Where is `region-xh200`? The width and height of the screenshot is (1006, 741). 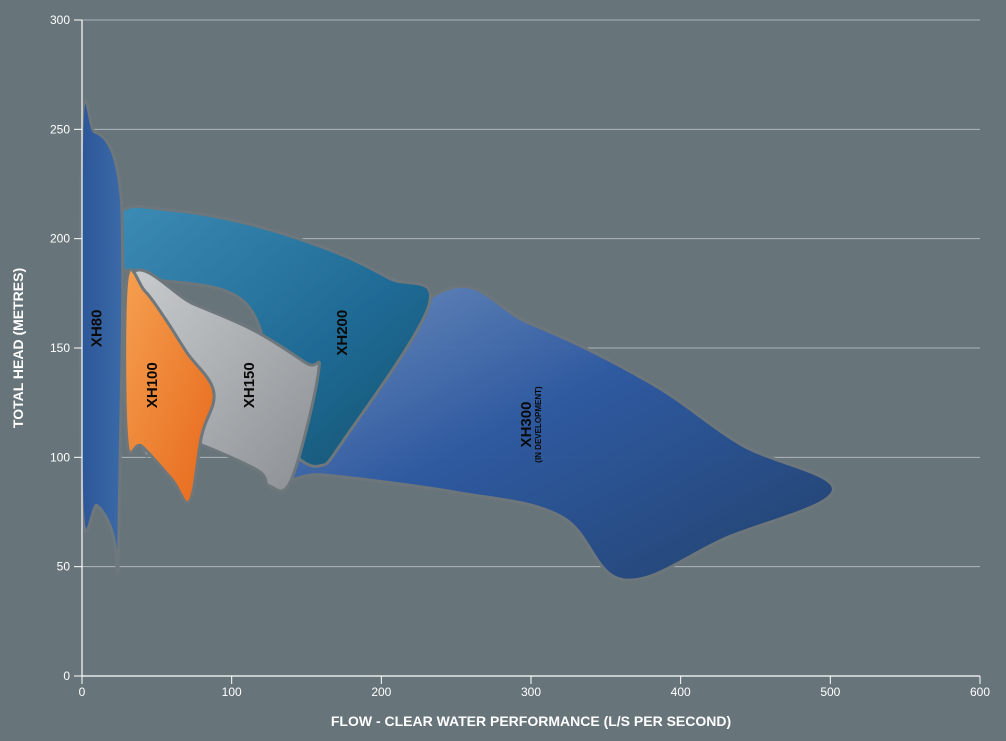
region-xh200 is located at coordinates (271, 336).